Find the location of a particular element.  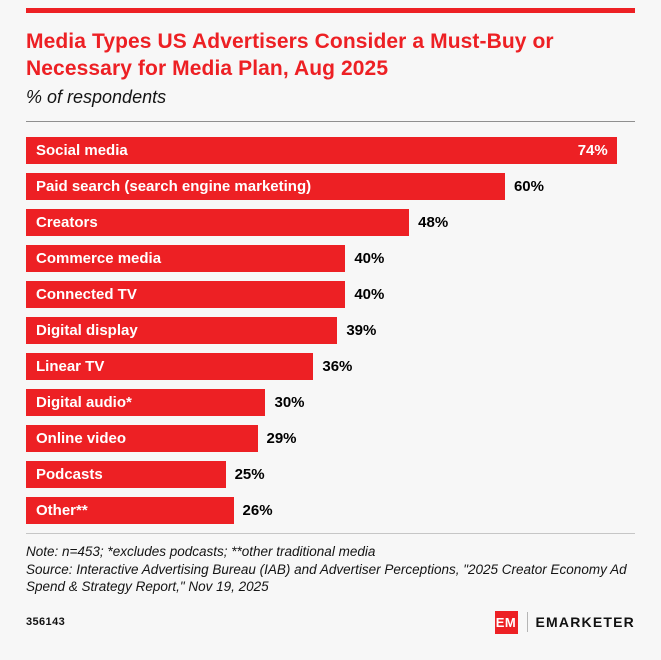

bar: Linear TV is located at coordinates (170, 366).